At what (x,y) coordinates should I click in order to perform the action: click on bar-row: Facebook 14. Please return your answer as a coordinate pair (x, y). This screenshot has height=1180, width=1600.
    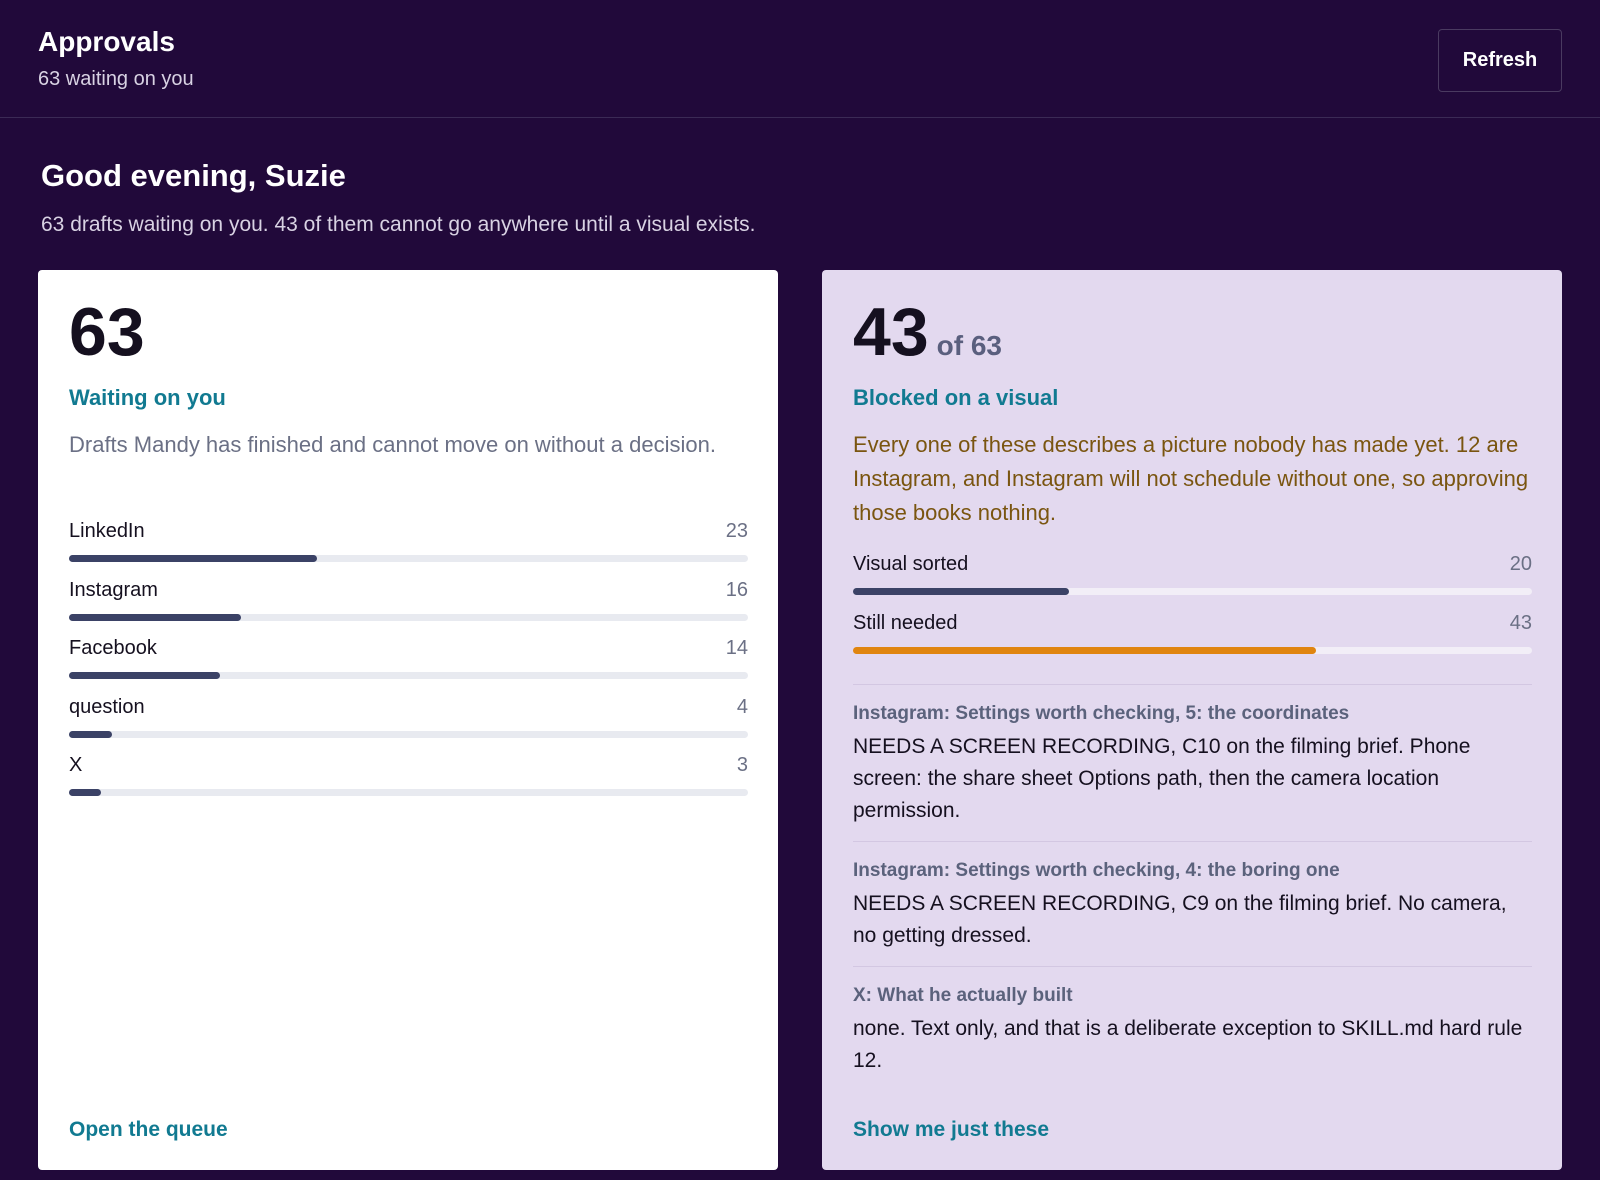
    Looking at the image, I should click on (408, 666).